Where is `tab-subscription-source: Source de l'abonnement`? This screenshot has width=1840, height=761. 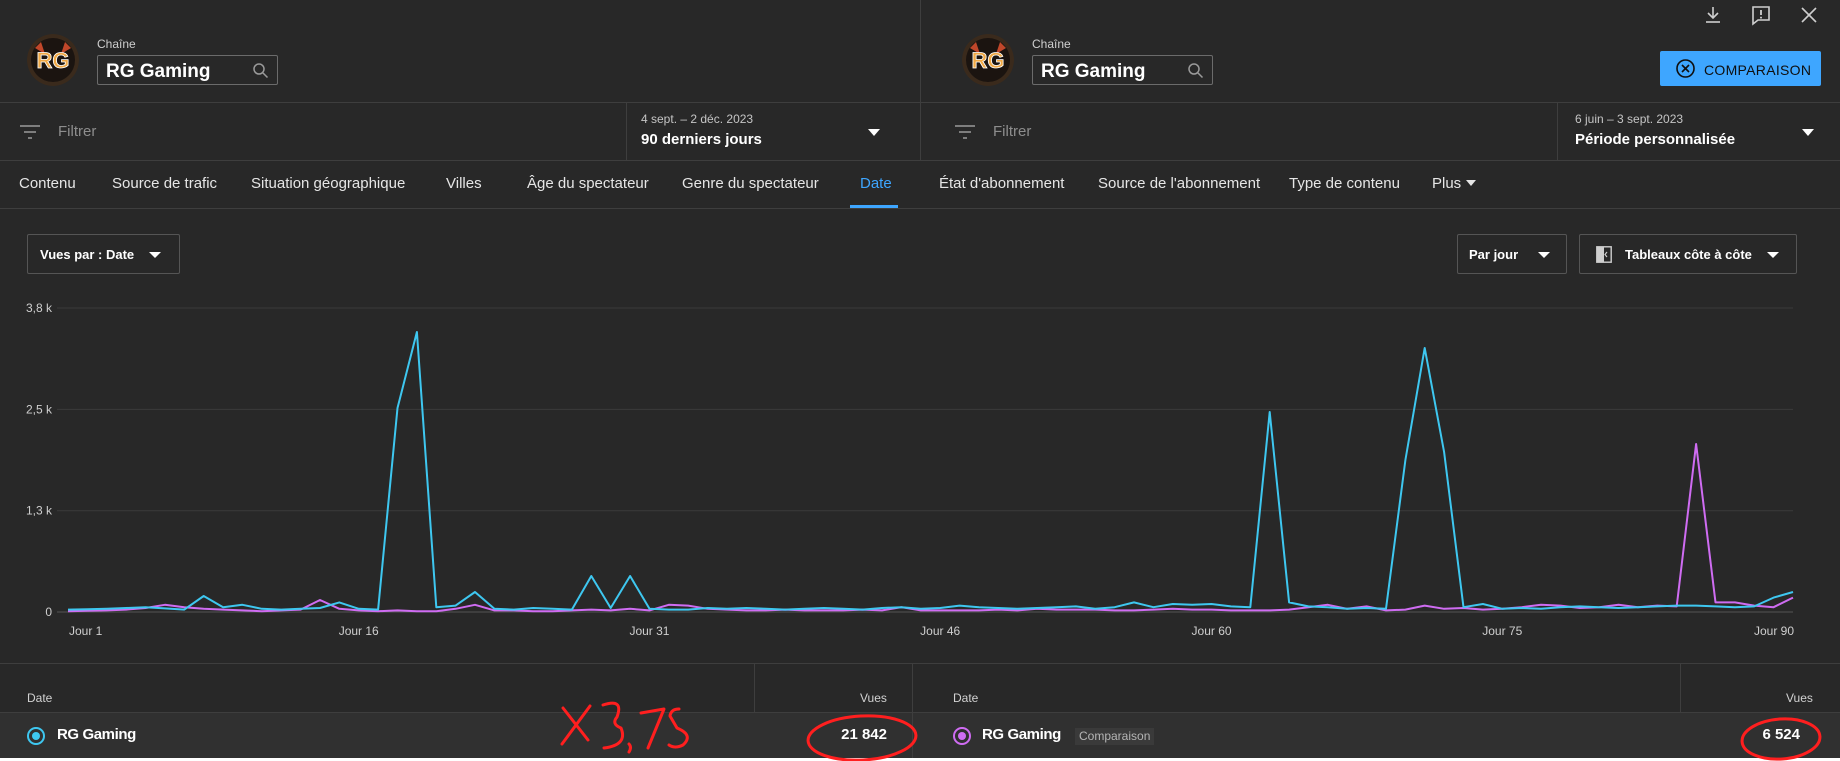
tab-subscription-source: Source de l'abonnement is located at coordinates (1179, 183).